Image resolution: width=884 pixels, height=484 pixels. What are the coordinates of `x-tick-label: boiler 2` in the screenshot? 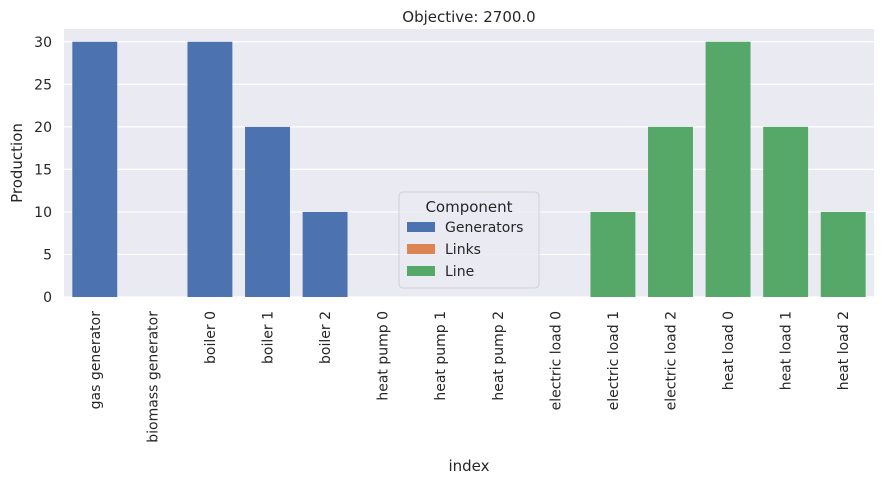 It's located at (326, 337).